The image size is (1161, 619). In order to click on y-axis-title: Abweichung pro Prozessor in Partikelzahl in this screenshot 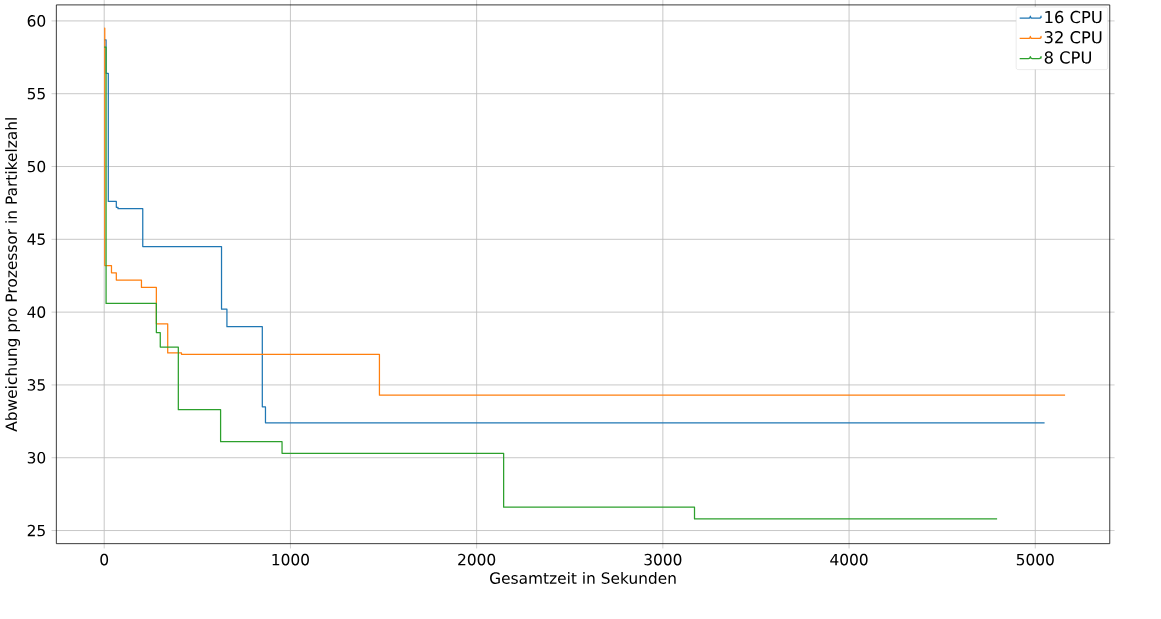, I will do `click(13, 275)`.